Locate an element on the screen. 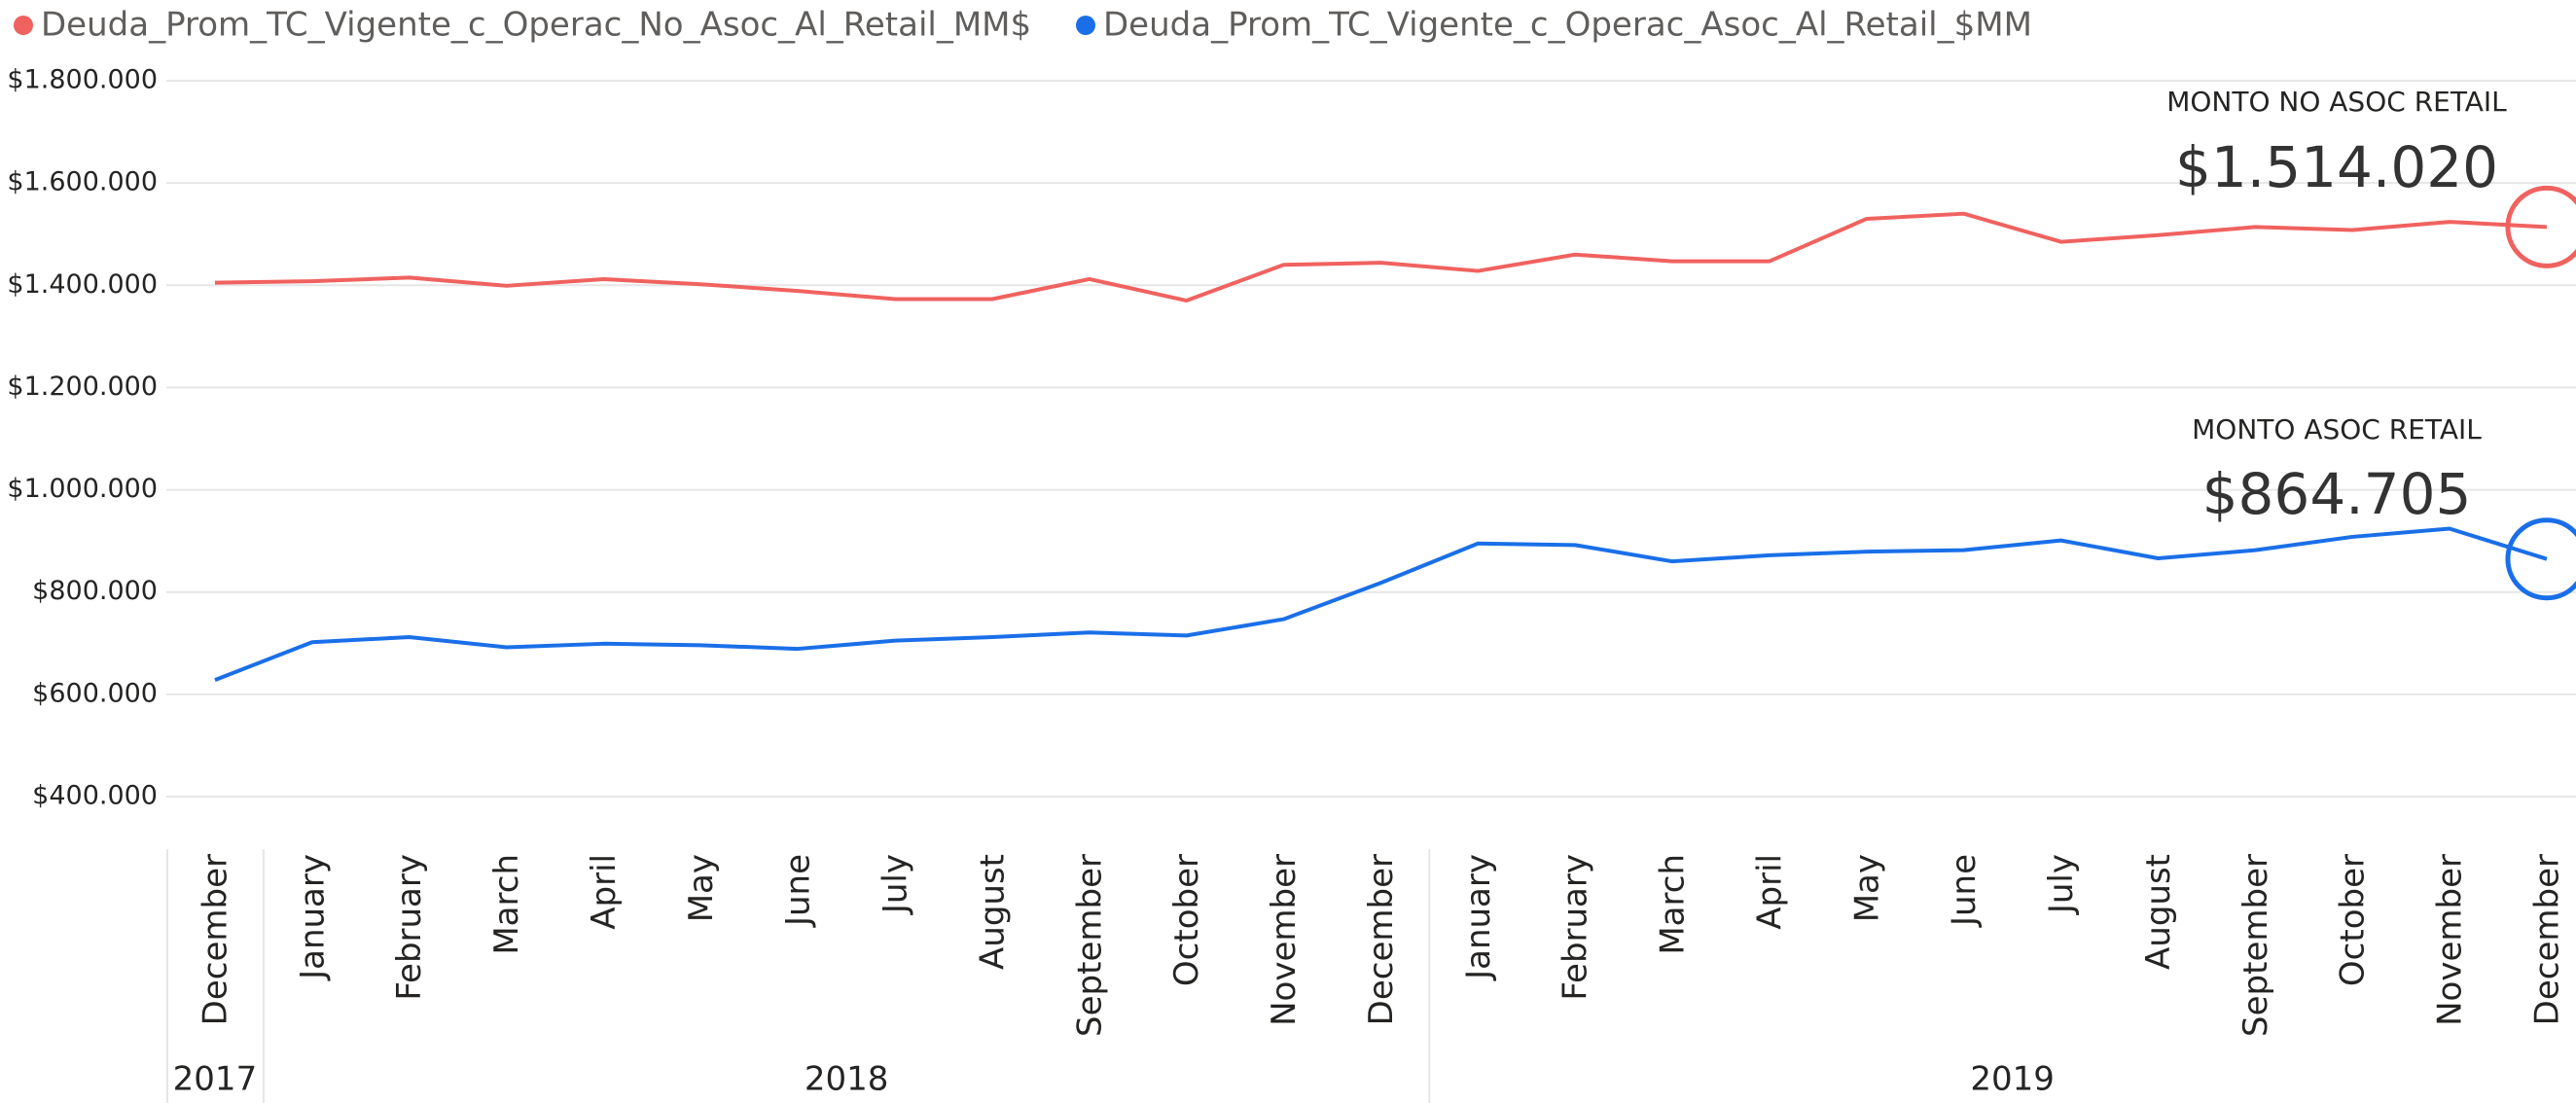  y-tick-label: $800.000 is located at coordinates (95, 591).